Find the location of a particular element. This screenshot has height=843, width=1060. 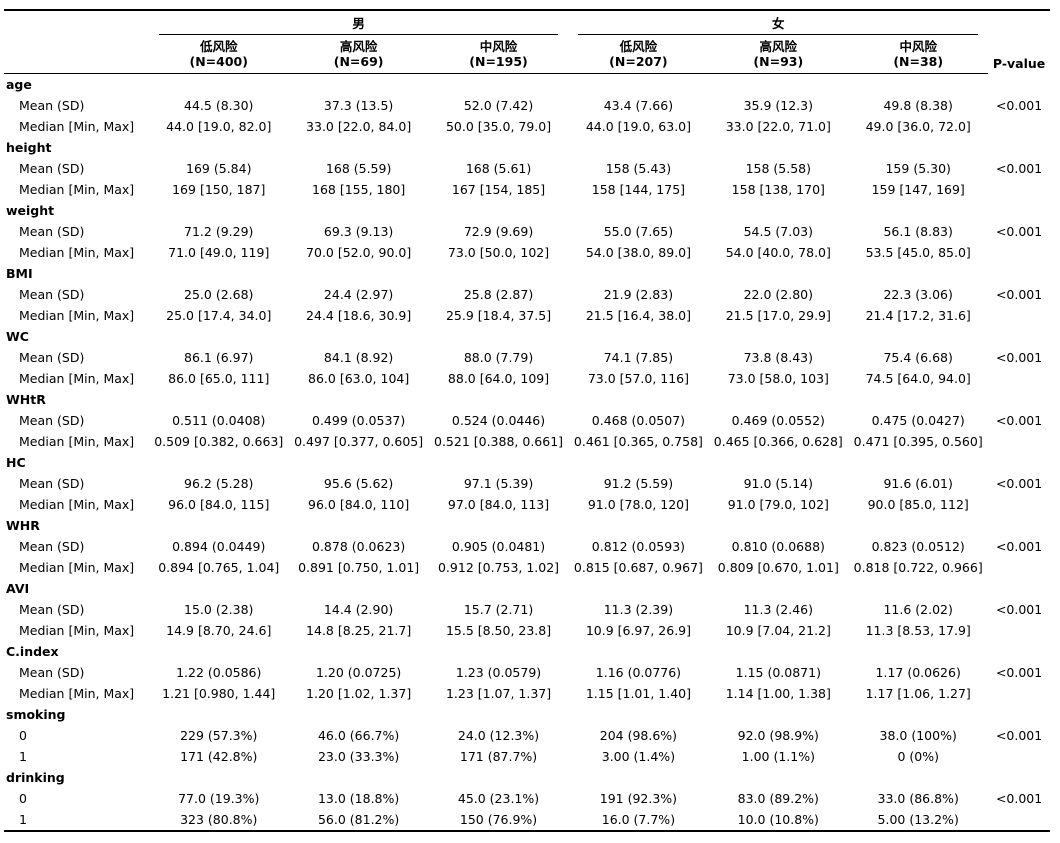

column-n: (N=93) is located at coordinates (778, 61).